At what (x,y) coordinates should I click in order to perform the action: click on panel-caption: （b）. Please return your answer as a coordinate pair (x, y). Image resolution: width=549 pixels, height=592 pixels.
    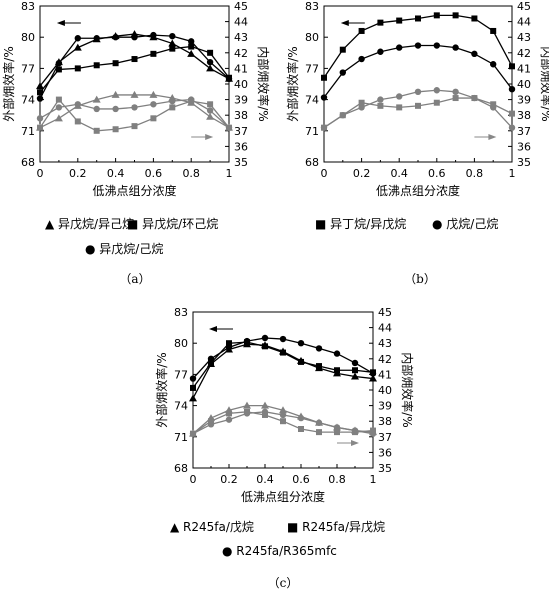
    Looking at the image, I should click on (420, 279).